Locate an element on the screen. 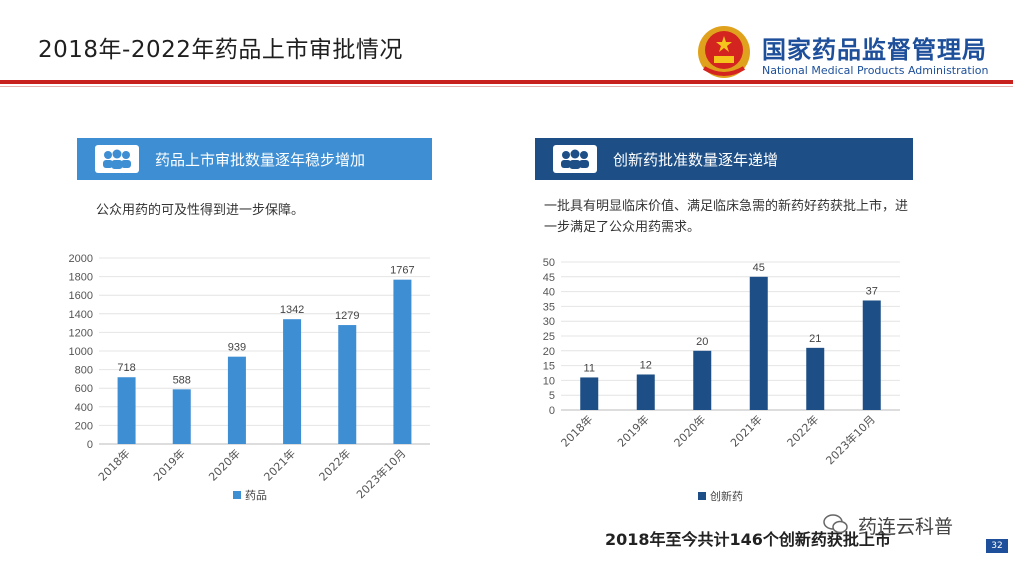  left-x-tick-label: 2022年 is located at coordinates (334, 464).